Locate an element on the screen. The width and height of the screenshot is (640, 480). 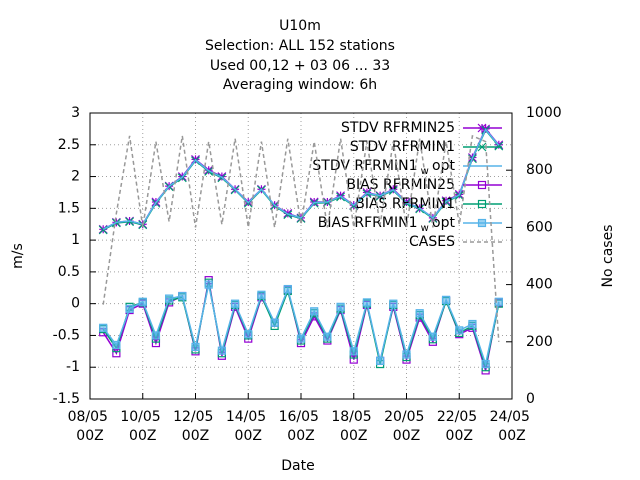
y-tick-label: 1.5 is located at coordinates (69, 208).